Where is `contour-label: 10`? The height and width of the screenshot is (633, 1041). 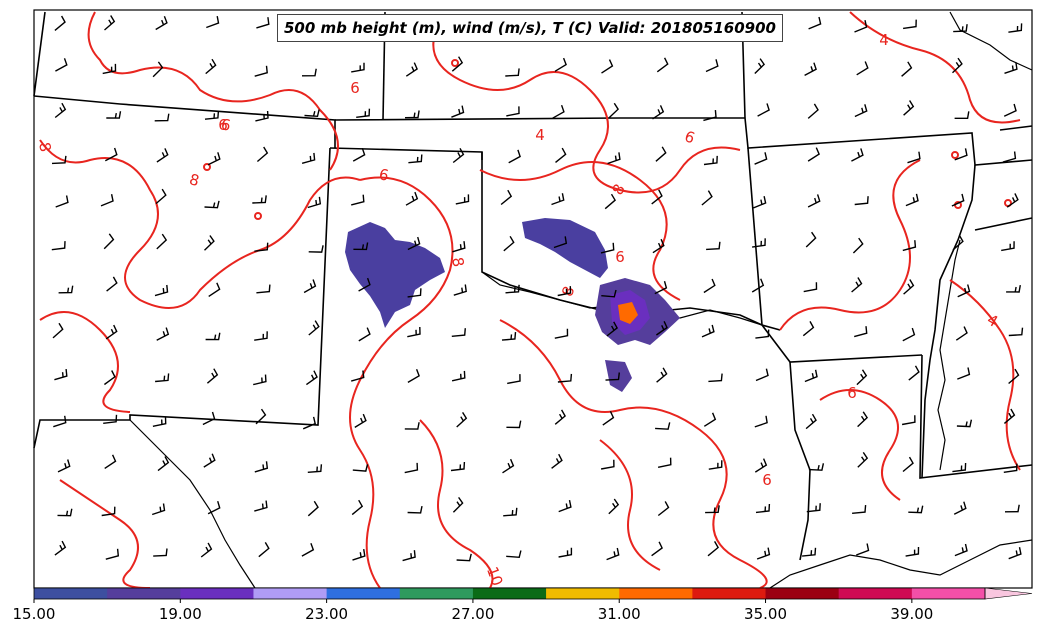
contour-label: 10 is located at coordinates (494, 576).